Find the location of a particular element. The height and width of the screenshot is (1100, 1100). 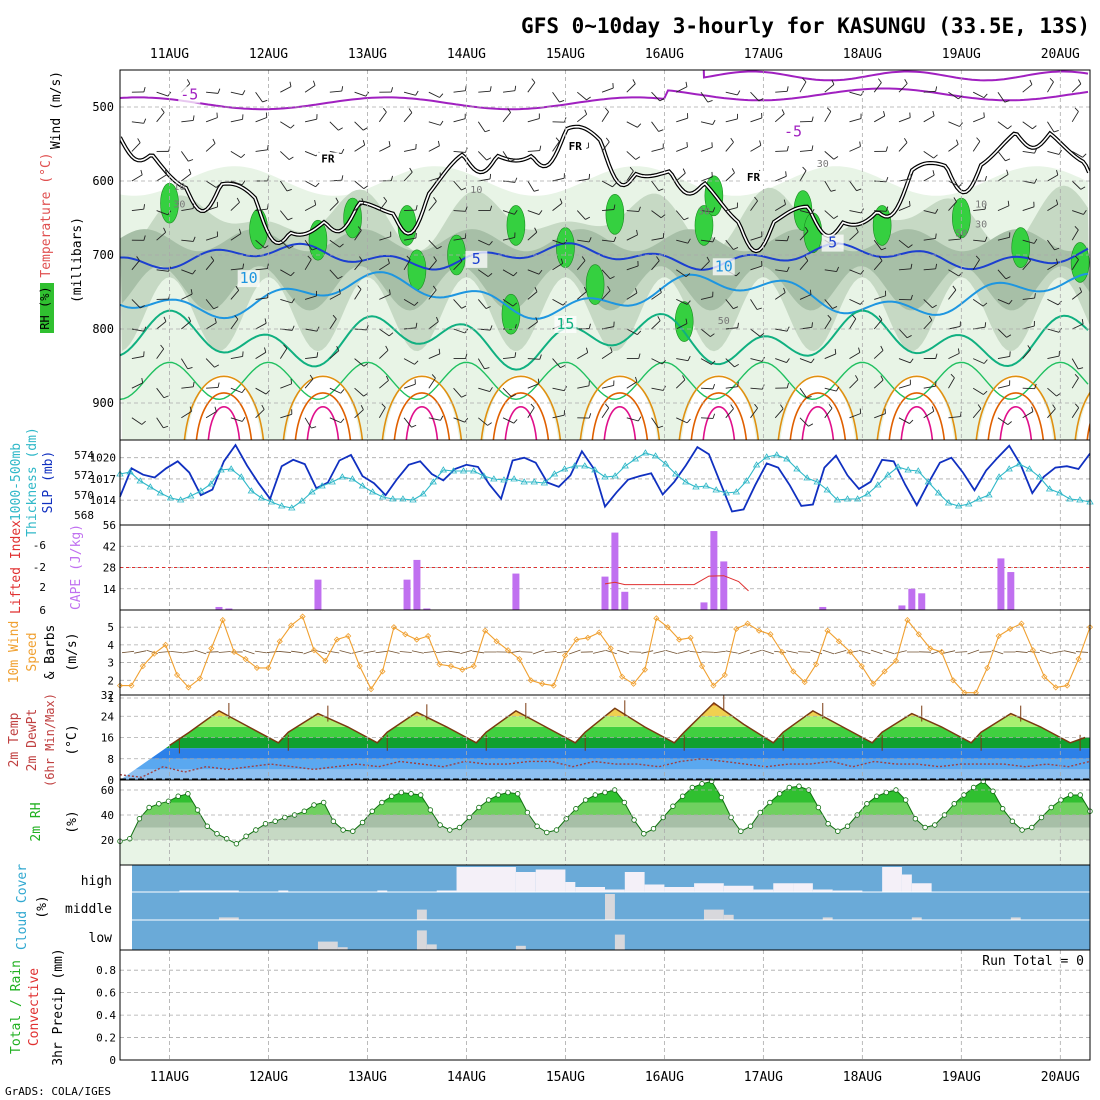

cloud-panel: high middle low is located at coordinates (578, 907).